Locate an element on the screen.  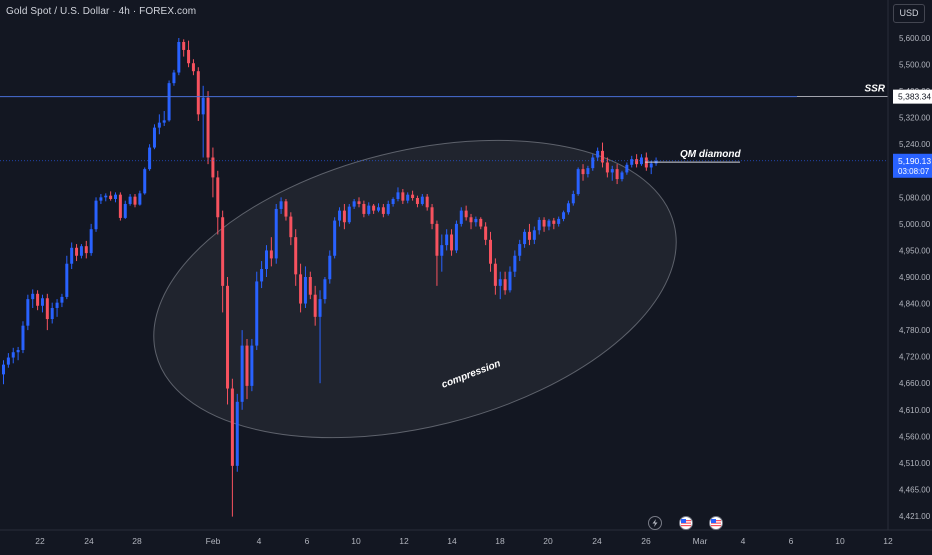
time-tick-label: 6 is located at coordinates (791, 541).